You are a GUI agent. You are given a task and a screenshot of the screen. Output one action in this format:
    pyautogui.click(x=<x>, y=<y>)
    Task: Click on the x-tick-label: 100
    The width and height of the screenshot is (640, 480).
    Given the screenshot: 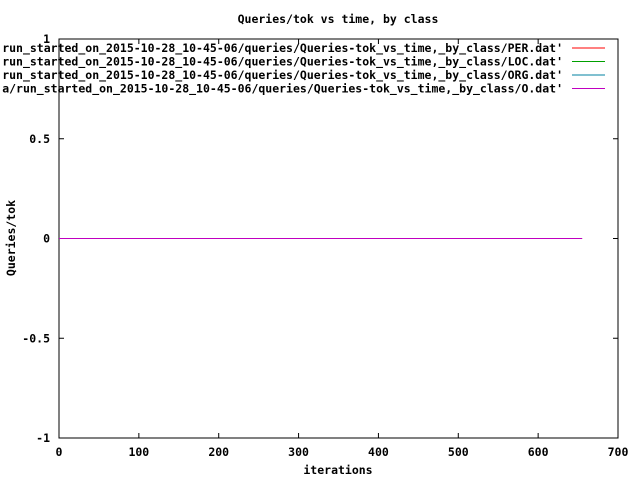 What is the action you would take?
    pyautogui.click(x=138, y=452)
    